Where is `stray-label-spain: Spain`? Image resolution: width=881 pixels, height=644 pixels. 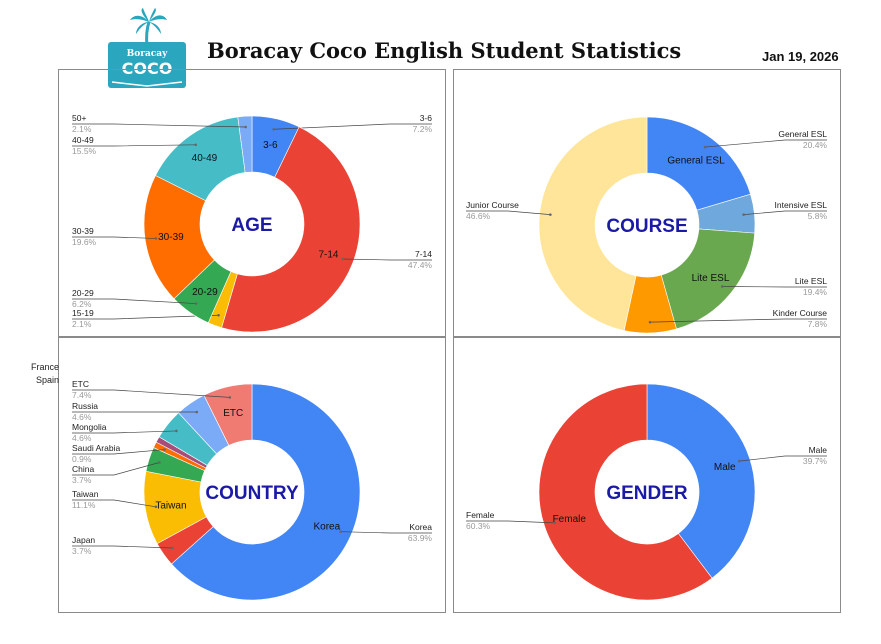 stray-label-spain: Spain is located at coordinates (48, 380).